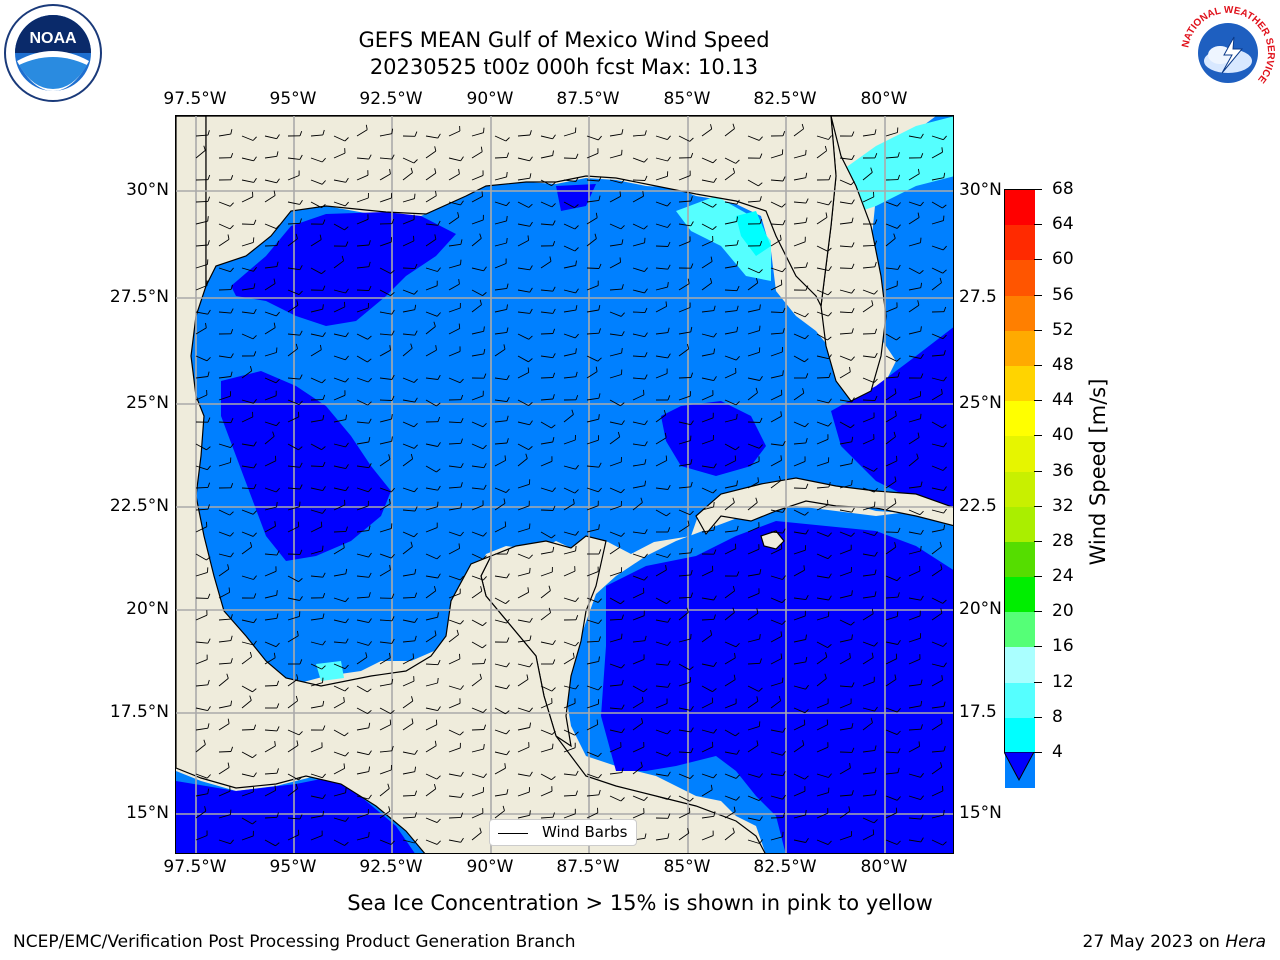 The image size is (1280, 960). I want to click on lat-tick-right: 17.5, so click(978, 712).